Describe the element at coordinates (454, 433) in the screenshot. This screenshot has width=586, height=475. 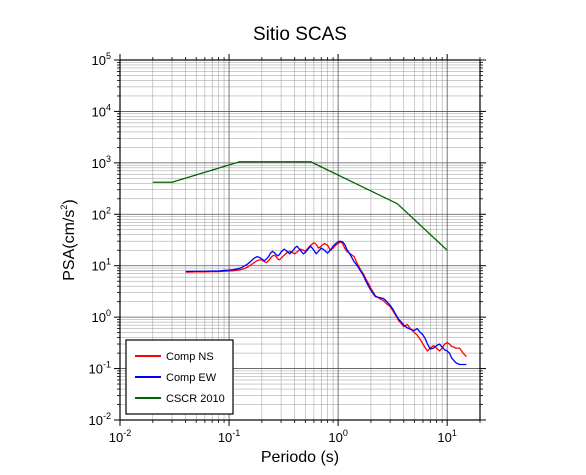
I see `x-tick-label-exp: 1` at that location.